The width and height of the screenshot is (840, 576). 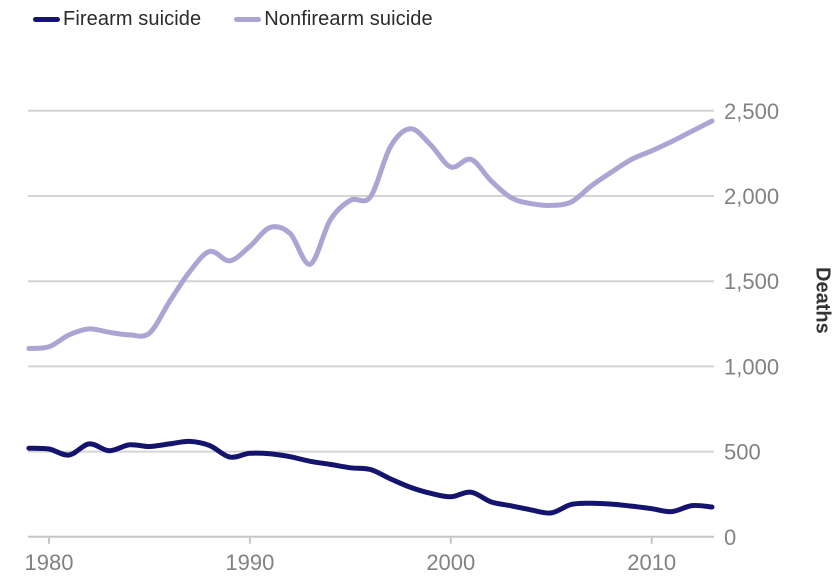 What do you see at coordinates (46, 19) in the screenshot?
I see `legend-swatch-firearm-icon` at bounding box center [46, 19].